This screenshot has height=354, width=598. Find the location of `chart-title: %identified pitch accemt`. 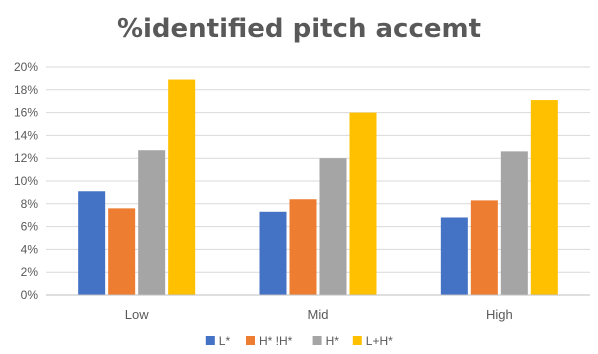

chart-title: %identified pitch accemt is located at coordinates (299, 29).